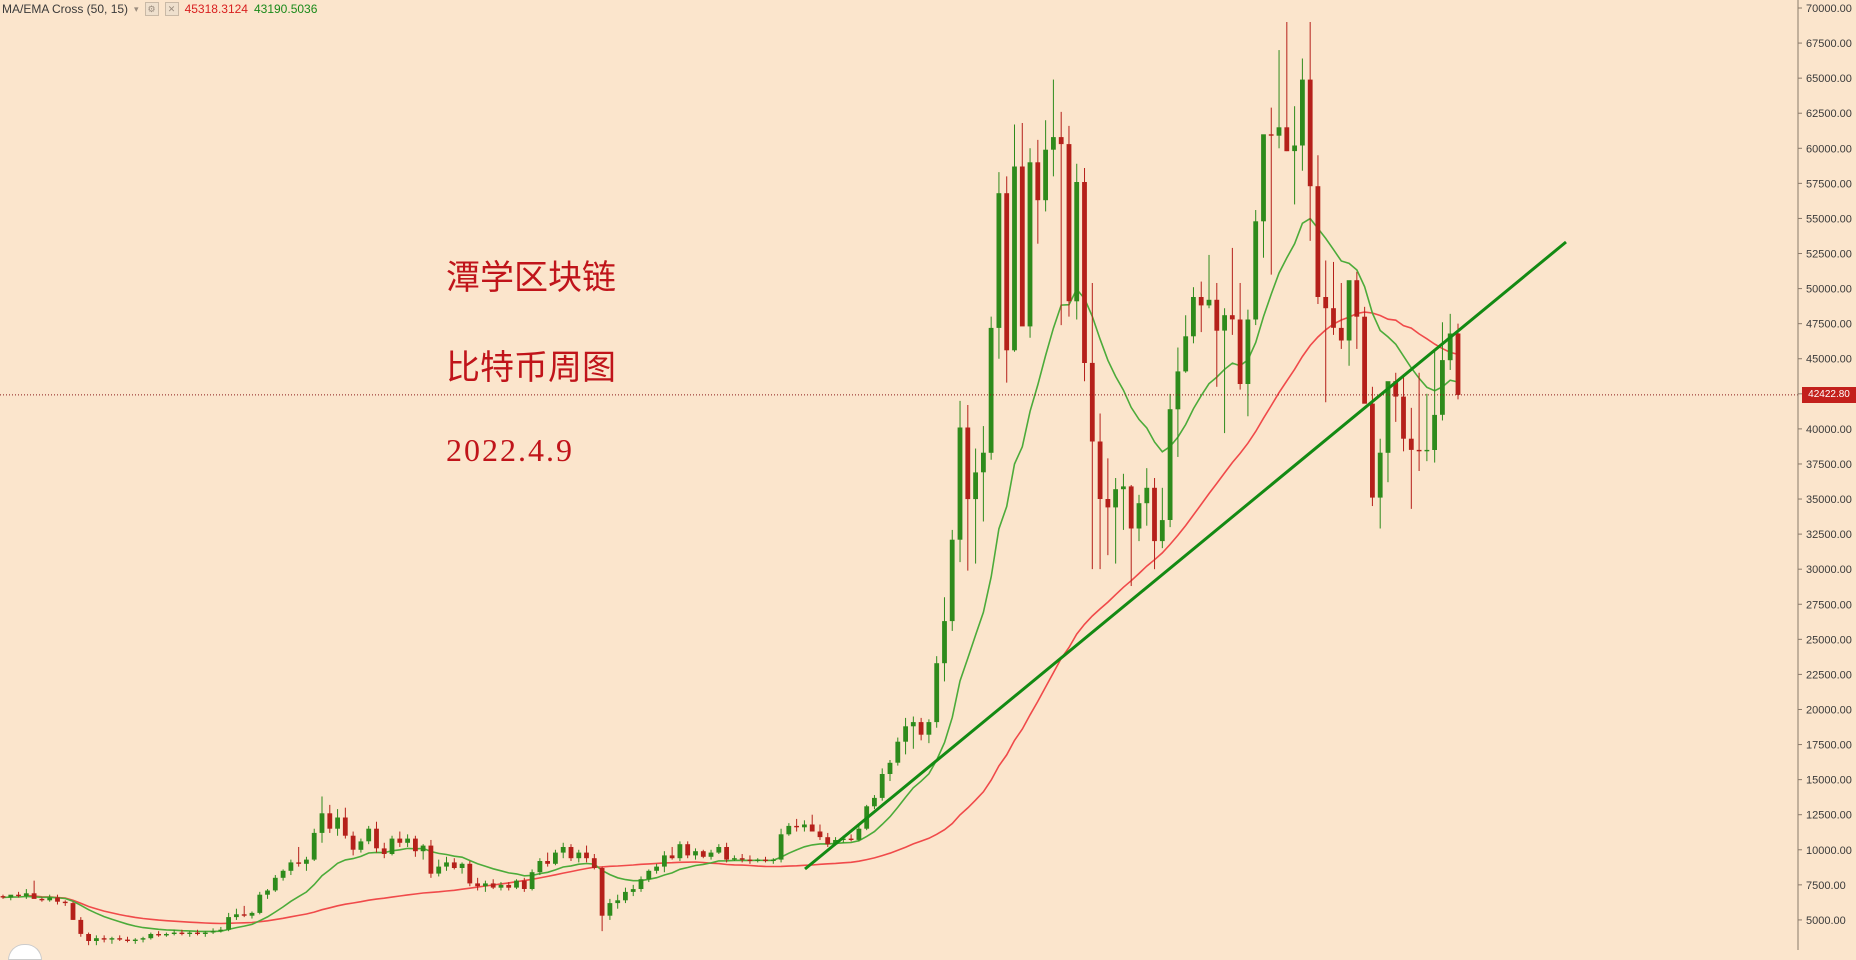  Describe the element at coordinates (171, 9) in the screenshot. I see `close-icon: ✕` at that location.